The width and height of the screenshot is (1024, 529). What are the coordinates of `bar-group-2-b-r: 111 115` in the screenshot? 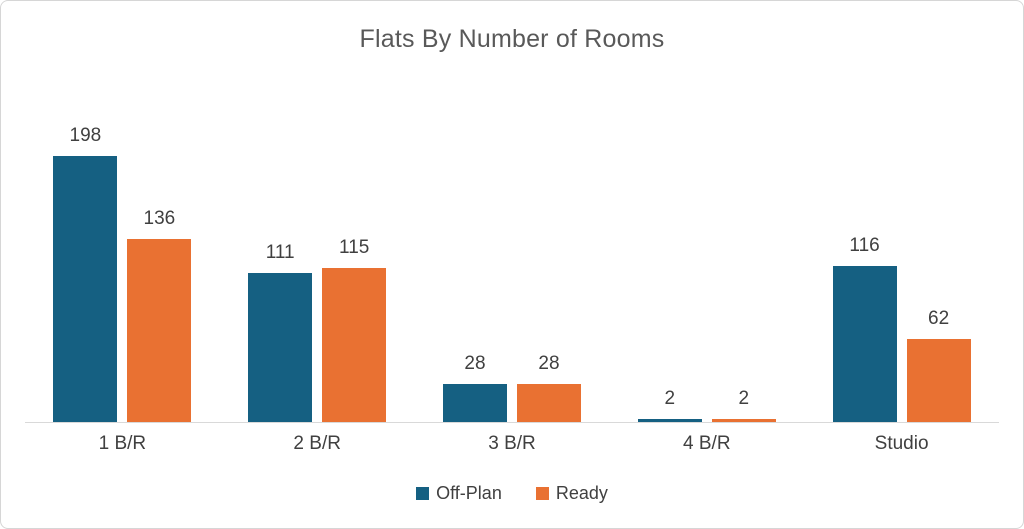 It's located at (317, 256).